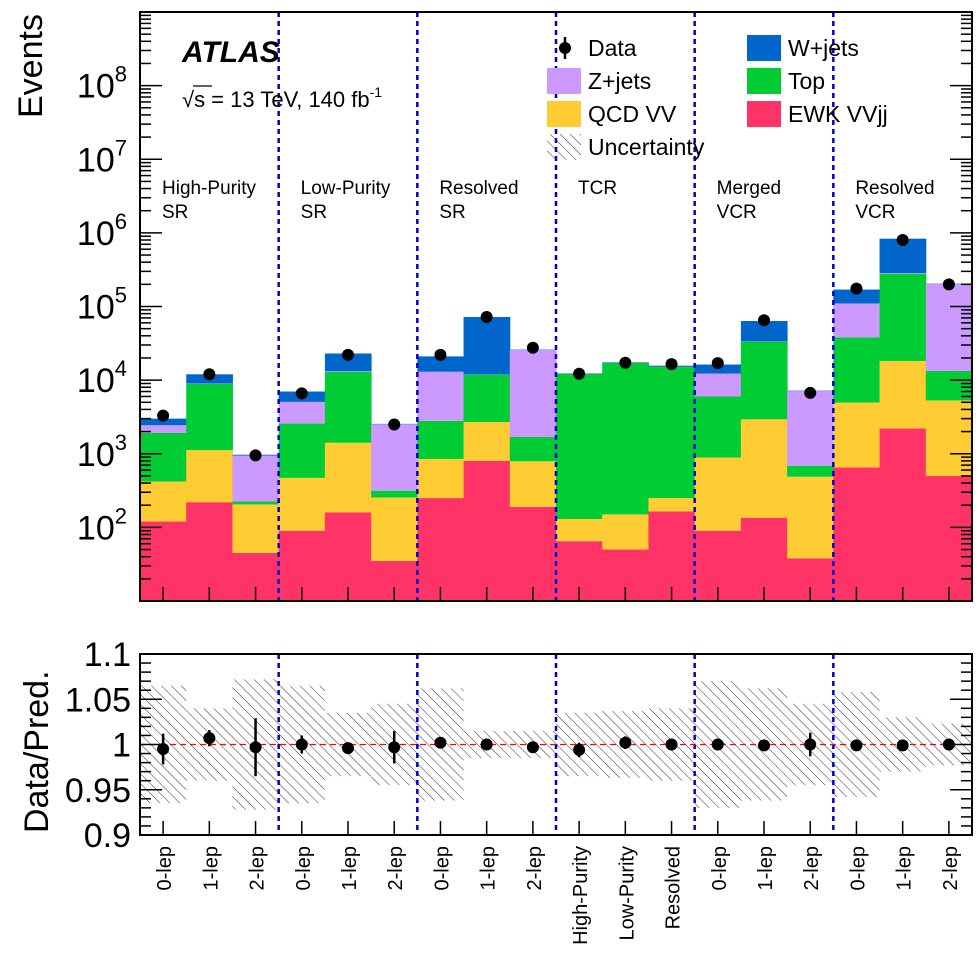 Image resolution: width=979 pixels, height=968 pixels. What do you see at coordinates (786, 81) in the screenshot?
I see `legend-entry: Top` at bounding box center [786, 81].